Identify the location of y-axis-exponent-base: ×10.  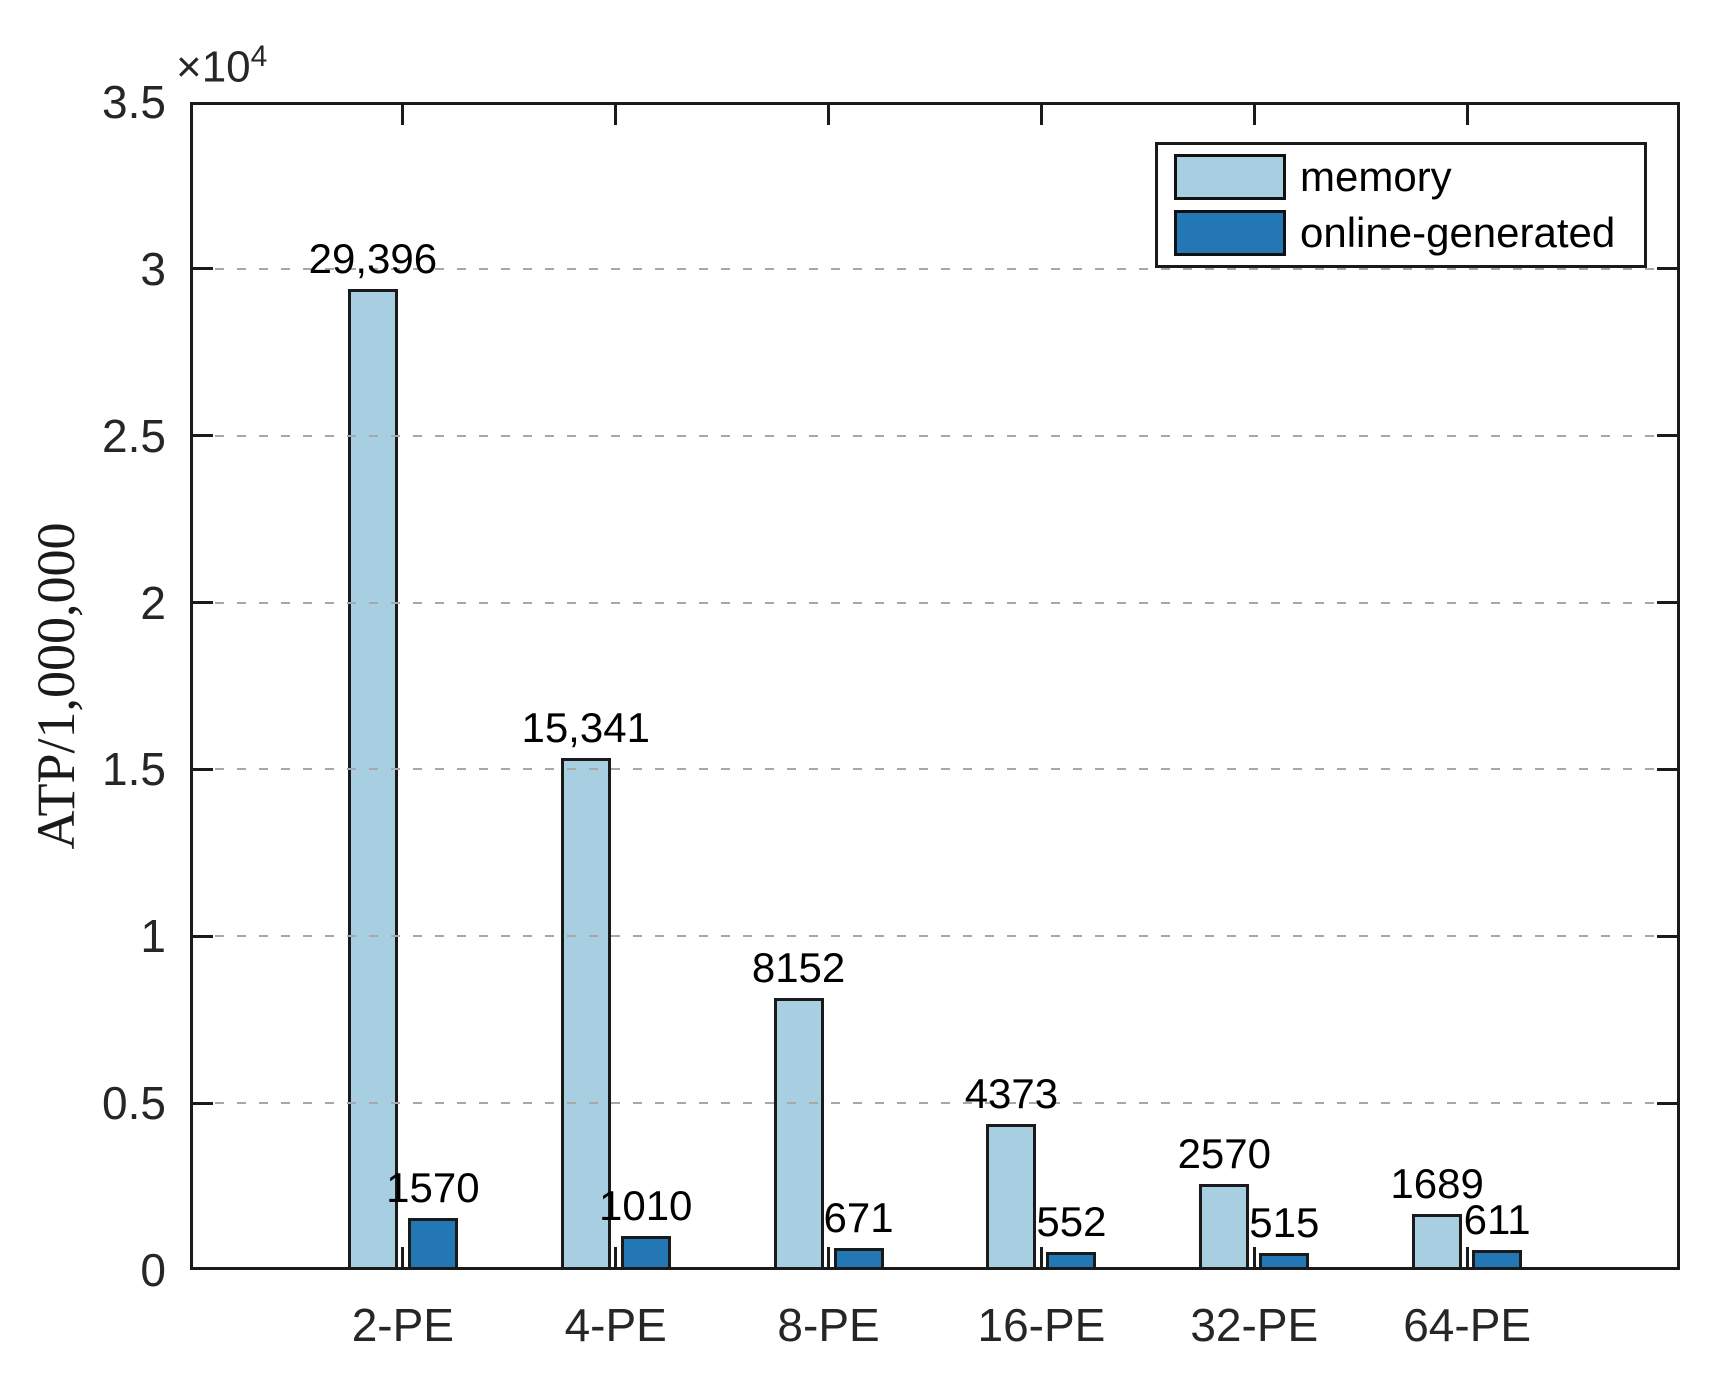
(213, 67).